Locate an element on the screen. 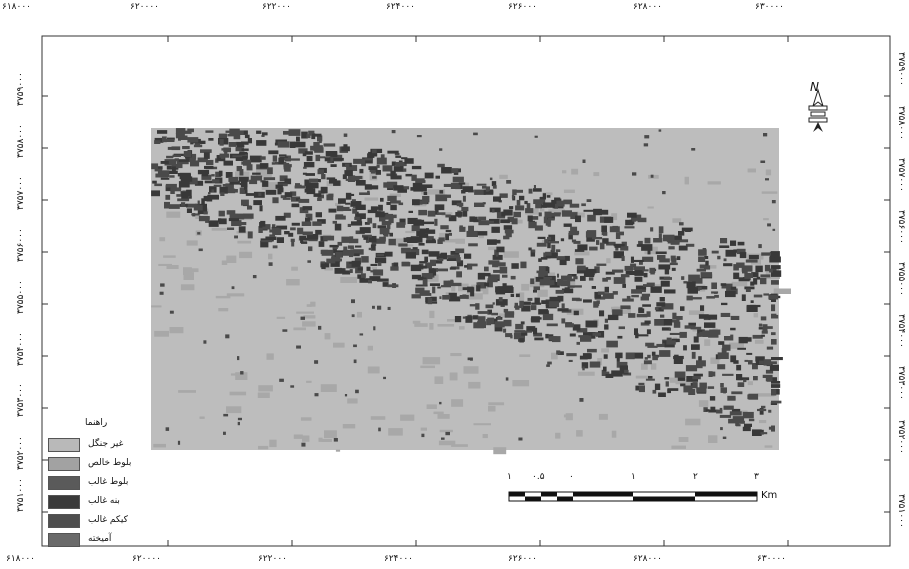  legend-swatch is located at coordinates (64, 464).